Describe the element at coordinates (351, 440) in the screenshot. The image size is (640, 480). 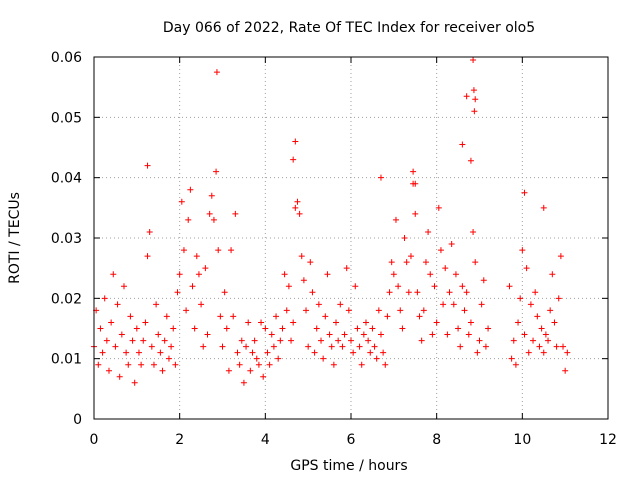
I see `x-tick-label: 6` at that location.